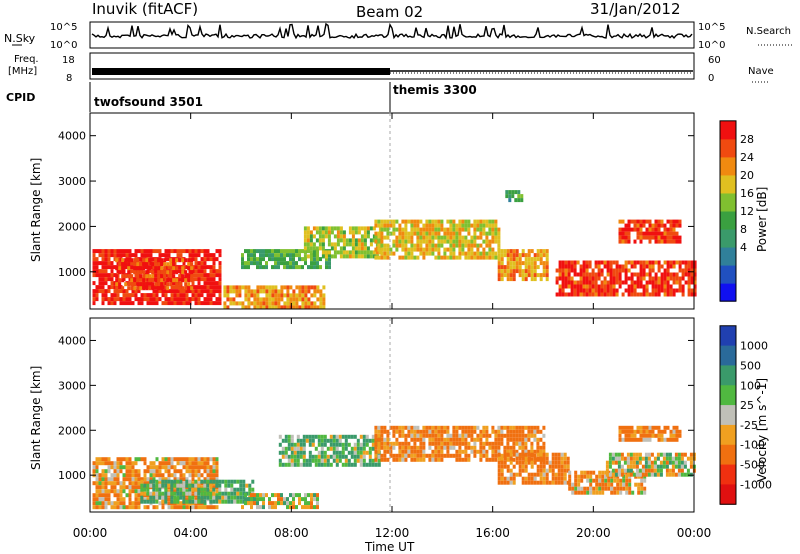  What do you see at coordinates (394, 467) in the screenshot?
I see `velocity-heatmap-cells` at bounding box center [394, 467].